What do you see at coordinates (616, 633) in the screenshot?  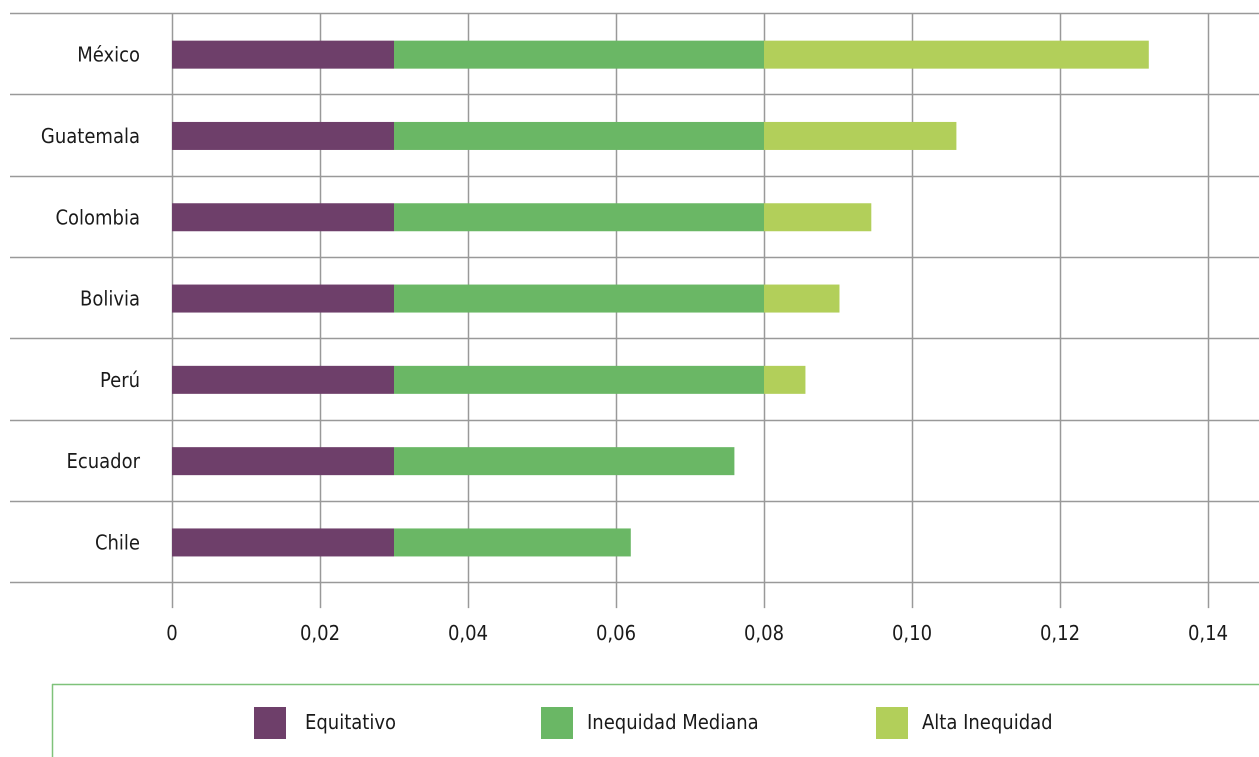 I see `x-tick-label: 0,06` at bounding box center [616, 633].